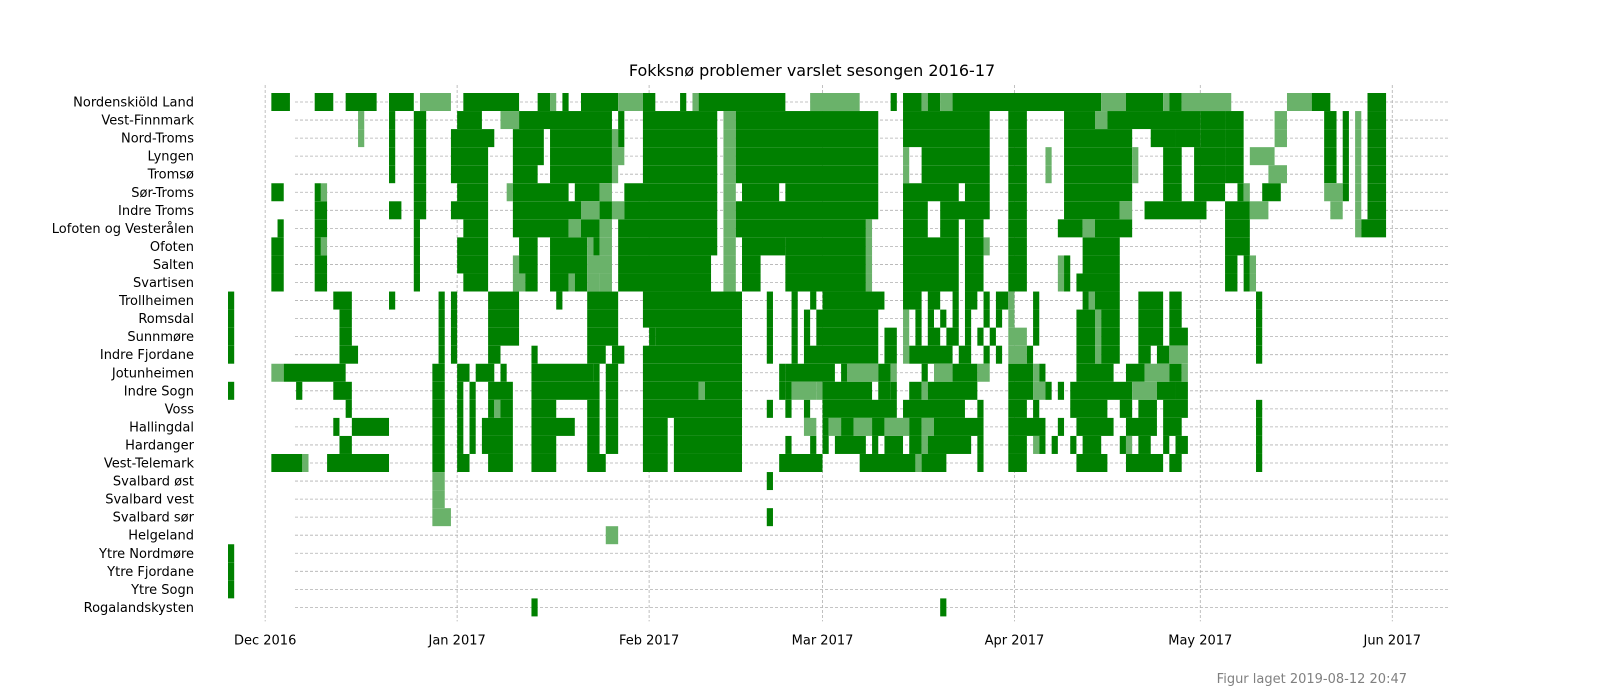  Describe the element at coordinates (159, 391) in the screenshot. I see `region-label: Indre Sogn` at that location.